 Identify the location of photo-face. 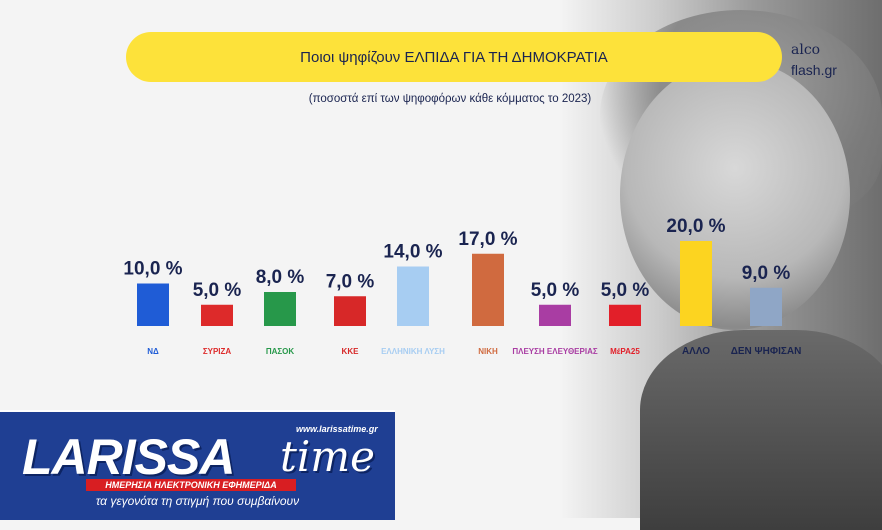
(735, 195).